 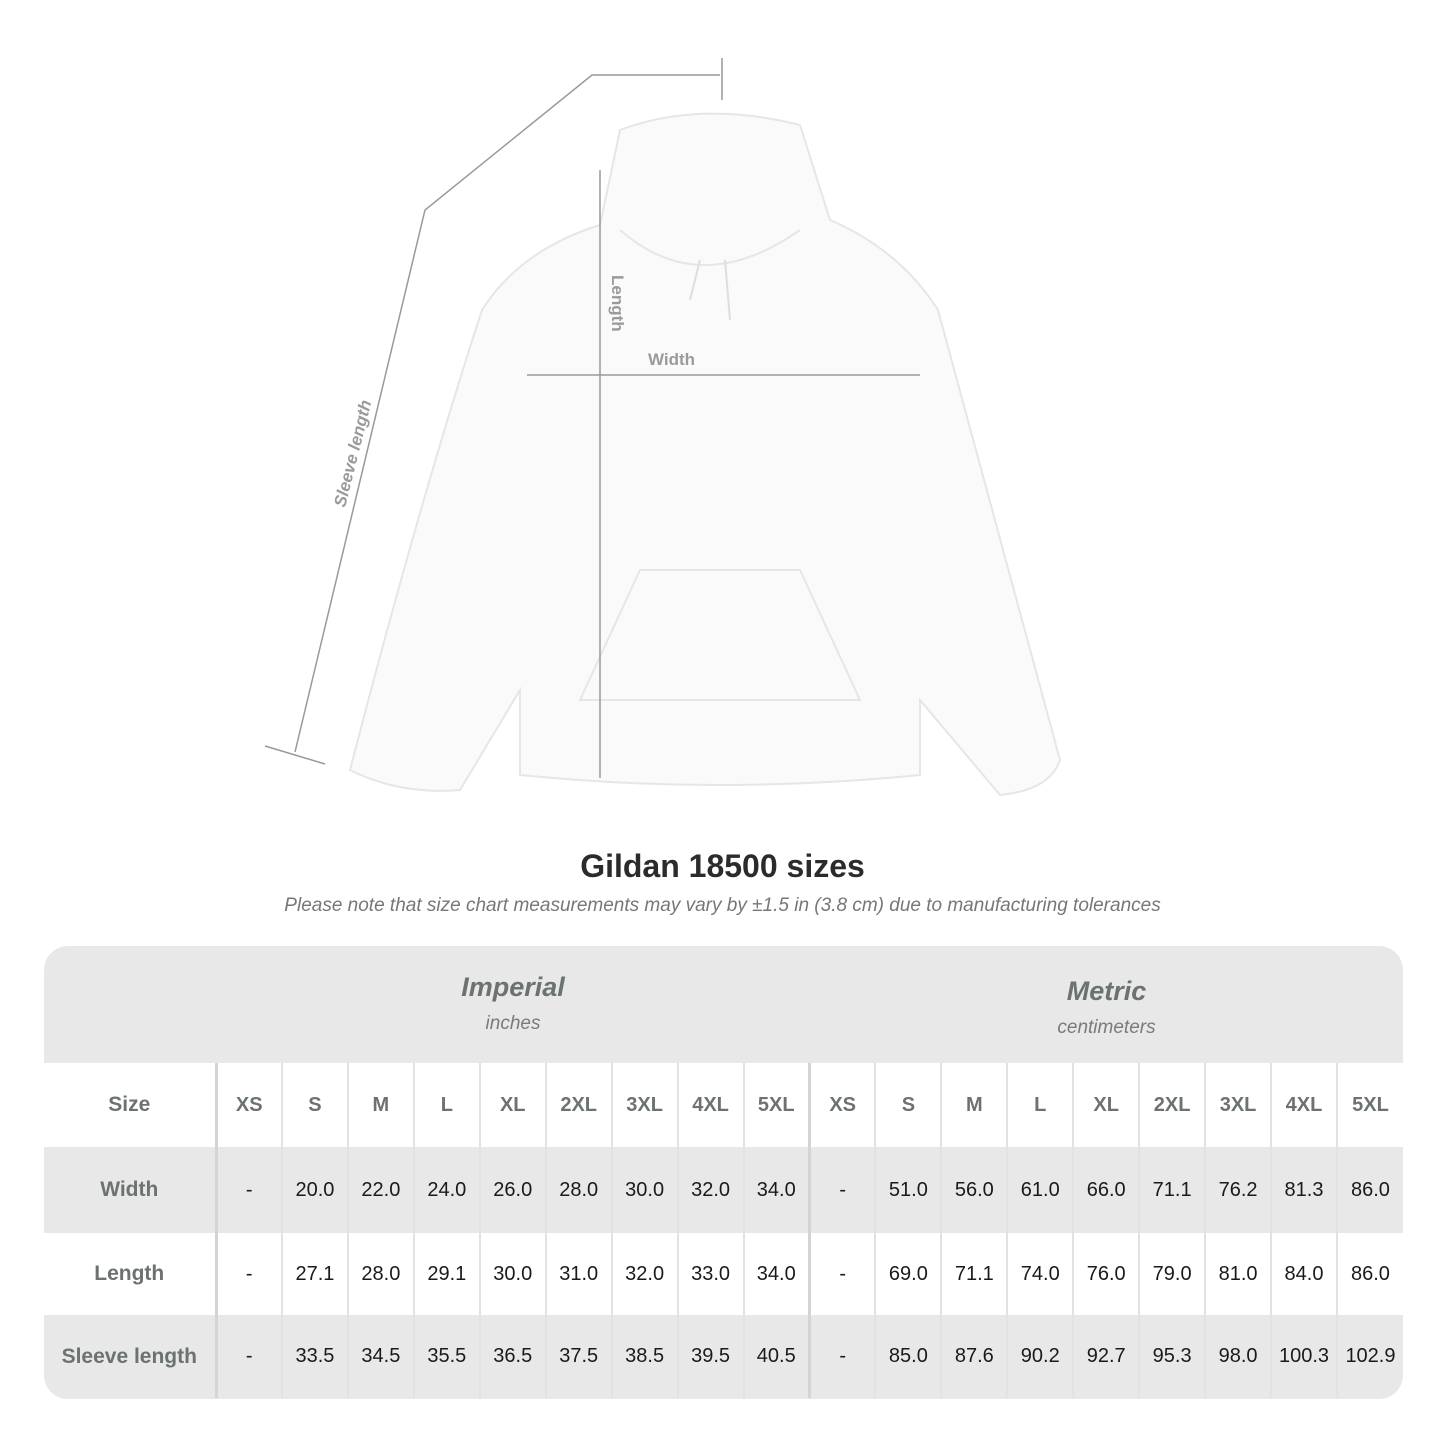 I want to click on metric-unit: centimeters, so click(x=1106, y=1027).